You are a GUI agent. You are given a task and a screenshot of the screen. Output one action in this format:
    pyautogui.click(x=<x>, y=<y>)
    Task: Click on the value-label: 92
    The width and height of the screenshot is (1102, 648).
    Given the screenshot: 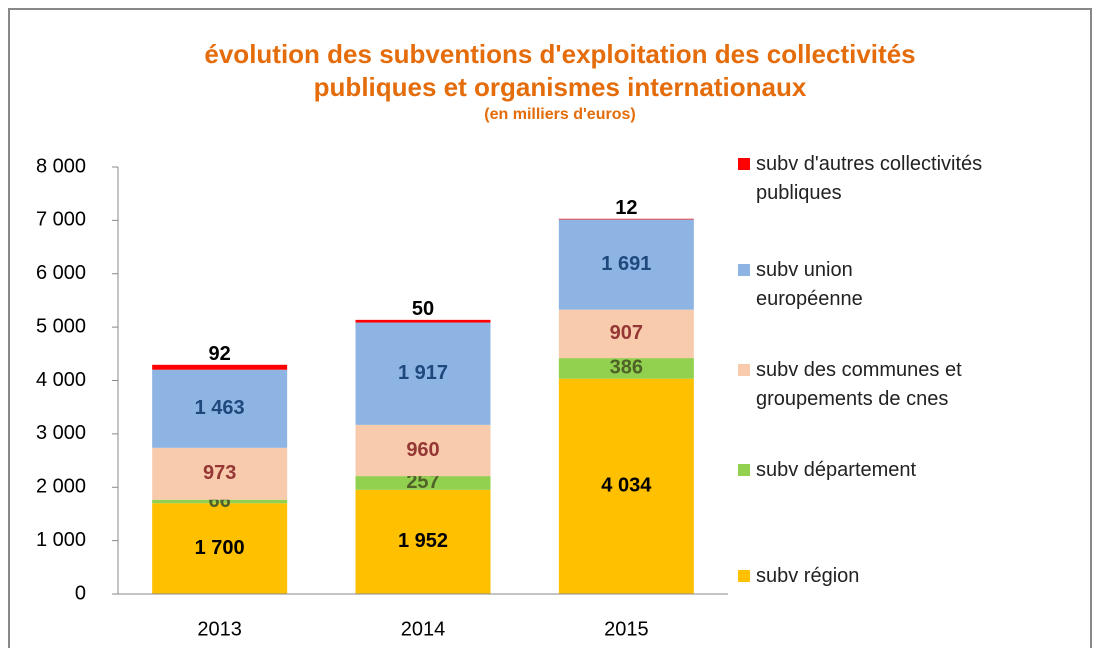 What is the action you would take?
    pyautogui.click(x=220, y=354)
    